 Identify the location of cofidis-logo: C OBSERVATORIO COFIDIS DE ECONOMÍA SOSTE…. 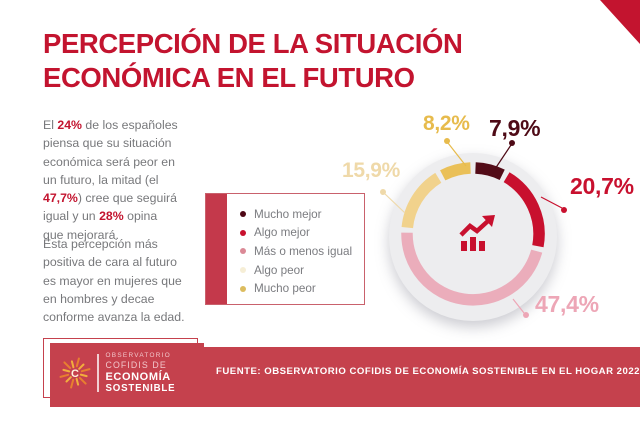
(127, 373).